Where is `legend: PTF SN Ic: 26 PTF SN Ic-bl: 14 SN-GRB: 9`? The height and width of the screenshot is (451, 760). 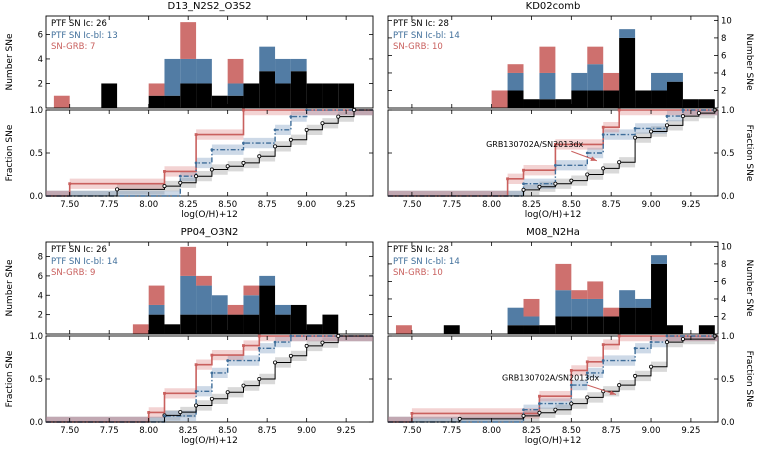 legend: PTF SN Ic: 26 PTF SN Ic-bl: 14 SN-GRB: 9 is located at coordinates (84, 262).